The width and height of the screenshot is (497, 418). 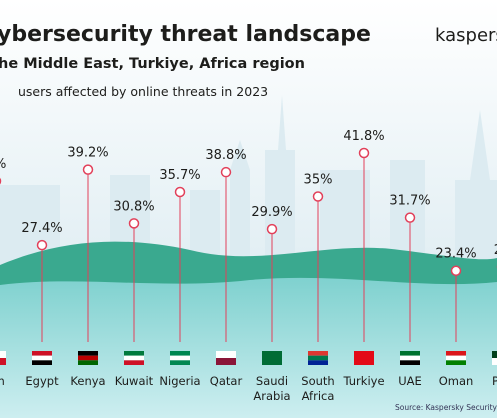 I want to click on value-label: 24, so click(x=495, y=250).